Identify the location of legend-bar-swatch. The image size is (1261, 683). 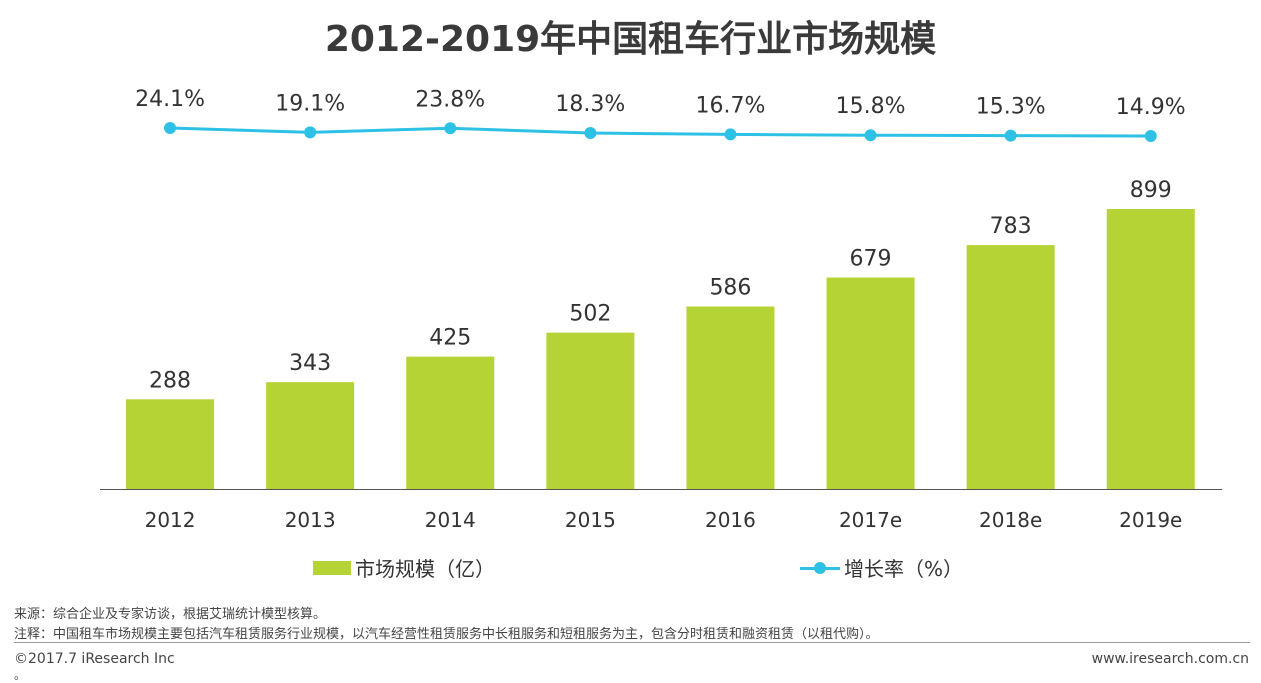
(332, 567).